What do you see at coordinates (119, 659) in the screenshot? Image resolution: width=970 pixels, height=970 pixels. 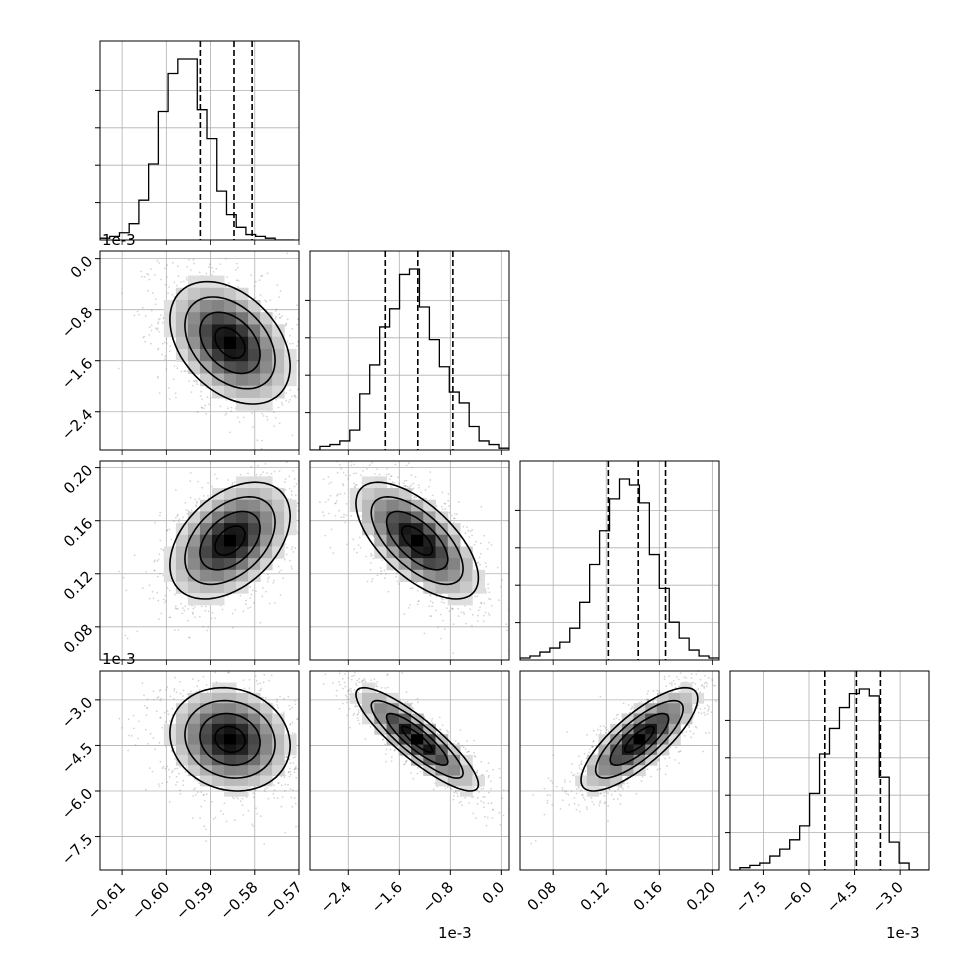 I see `offset-label-param3-y: 1e-3` at bounding box center [119, 659].